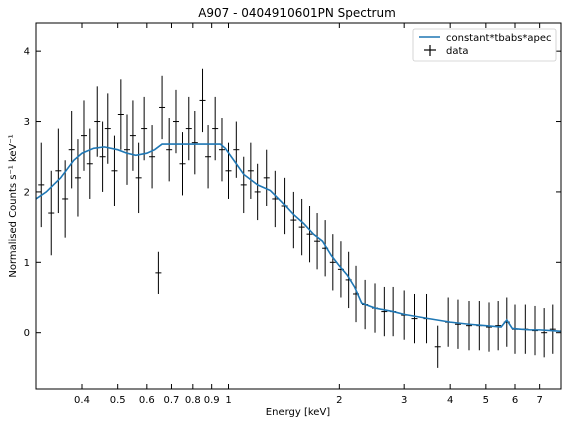 This screenshot has width=568, height=424. Describe the element at coordinates (499, 38) in the screenshot. I see `legend-model-label: constant*tbabs*apec` at that location.